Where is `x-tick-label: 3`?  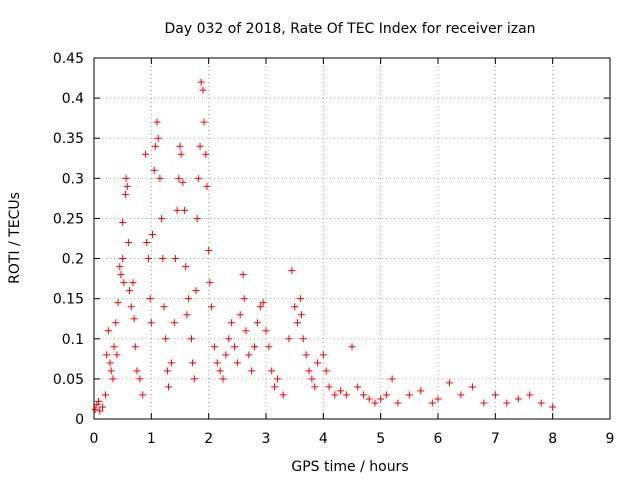
x-tick-label: 3 is located at coordinates (266, 439).